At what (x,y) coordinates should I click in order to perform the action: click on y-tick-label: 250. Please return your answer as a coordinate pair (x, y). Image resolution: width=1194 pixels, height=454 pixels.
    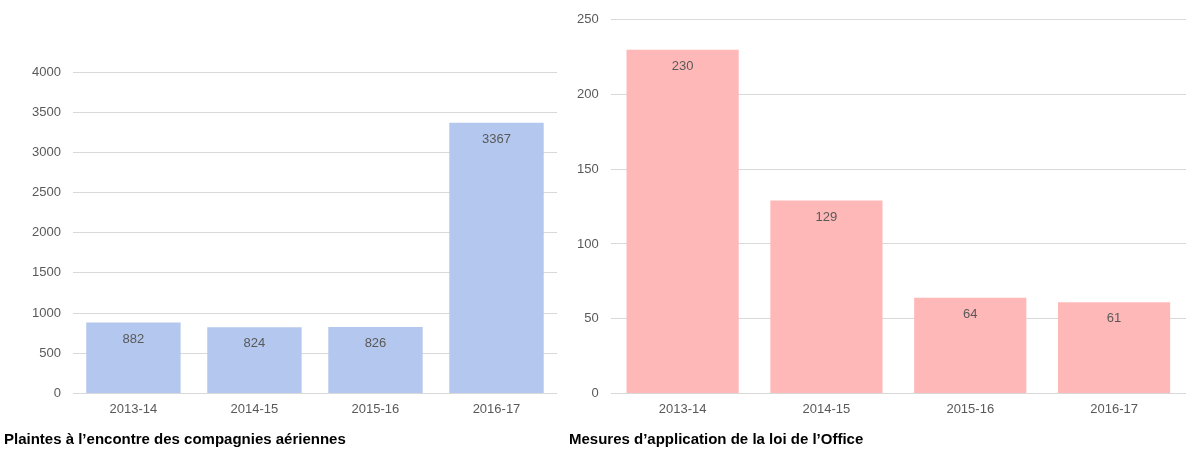
    Looking at the image, I should click on (587, 19).